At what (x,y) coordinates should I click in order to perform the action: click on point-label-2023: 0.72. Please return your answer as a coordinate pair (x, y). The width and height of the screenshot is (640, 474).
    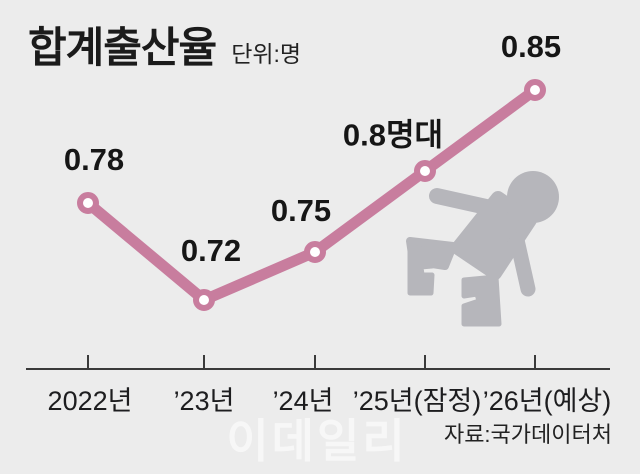
    Looking at the image, I should click on (211, 250).